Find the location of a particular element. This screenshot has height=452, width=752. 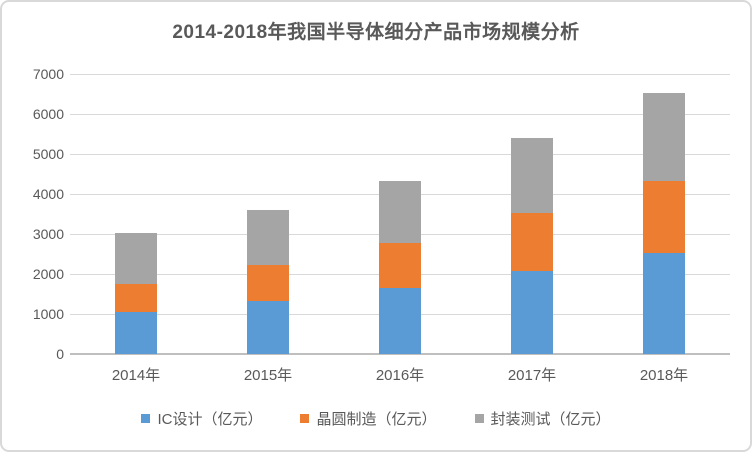

legend-label-wafer-fabrication: 晶圆制造（亿元） is located at coordinates (376, 419).